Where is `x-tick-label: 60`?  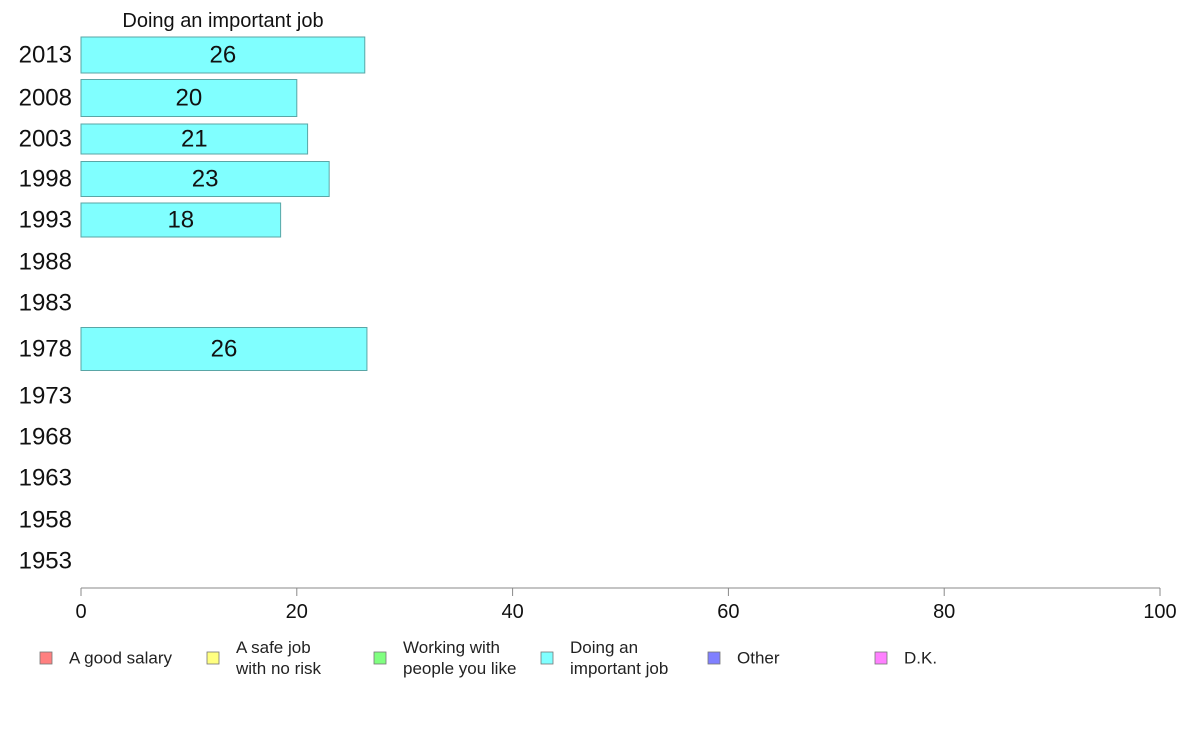 x-tick-label: 60 is located at coordinates (728, 612).